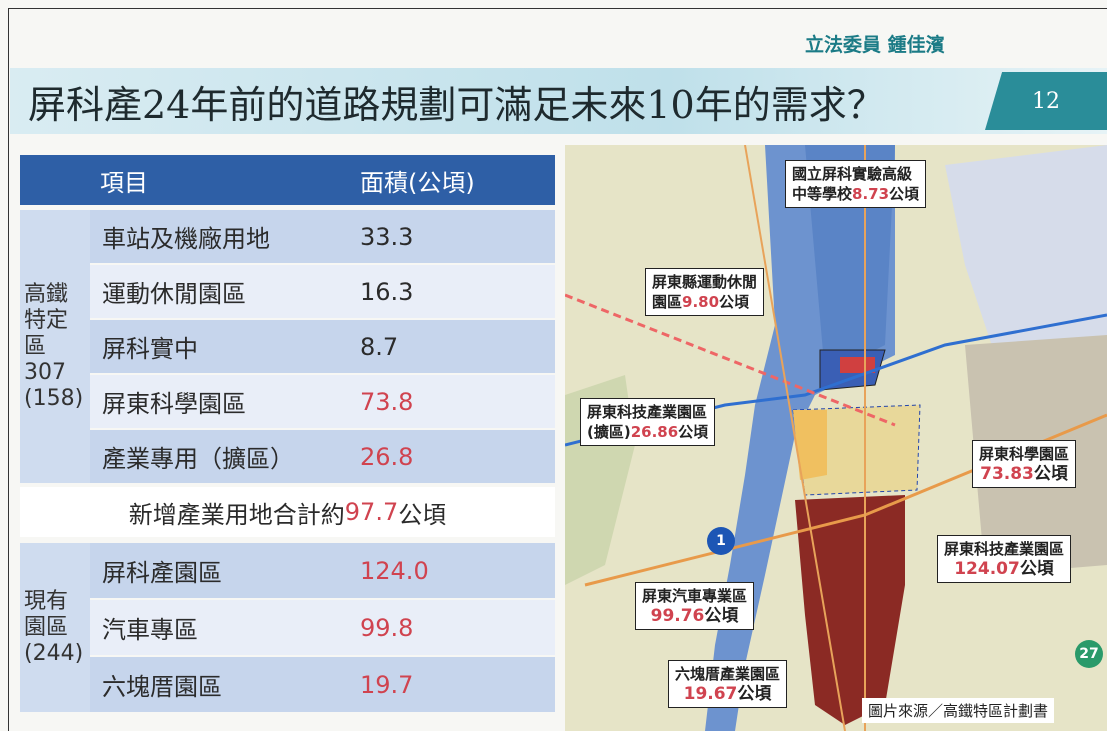 This screenshot has height=731, width=1107. What do you see at coordinates (387, 401) in the screenshot?
I see `area-cell: 73.8` at bounding box center [387, 401].